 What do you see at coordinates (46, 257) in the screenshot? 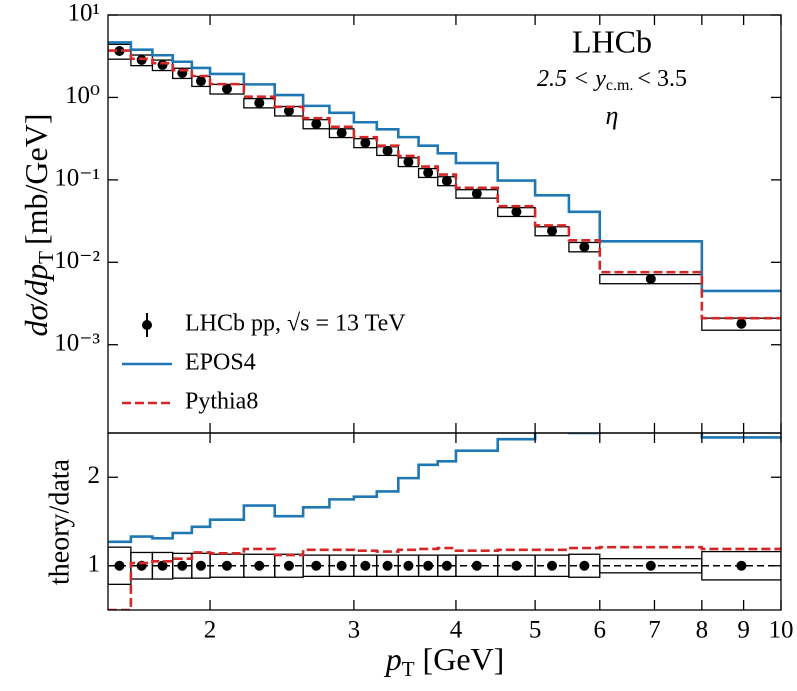
I see `y-label-sub: T` at bounding box center [46, 257].